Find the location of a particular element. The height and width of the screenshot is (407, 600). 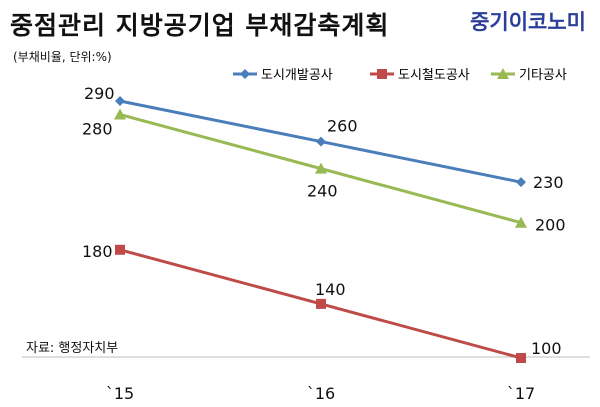

x-tick-label: `17 is located at coordinates (521, 393).